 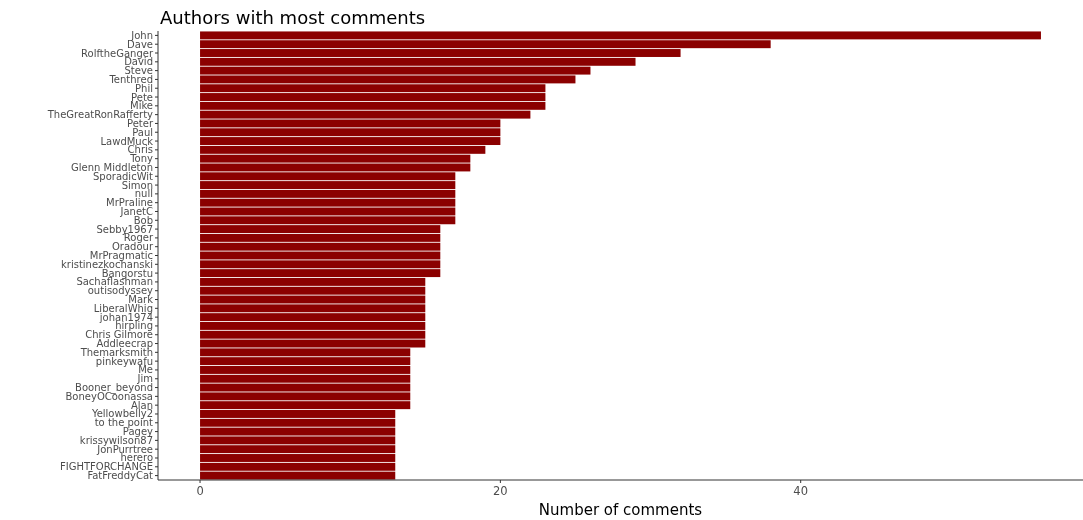 What do you see at coordinates (123, 308) in the screenshot?
I see `y-tick-label: LiberalWhig` at bounding box center [123, 308].